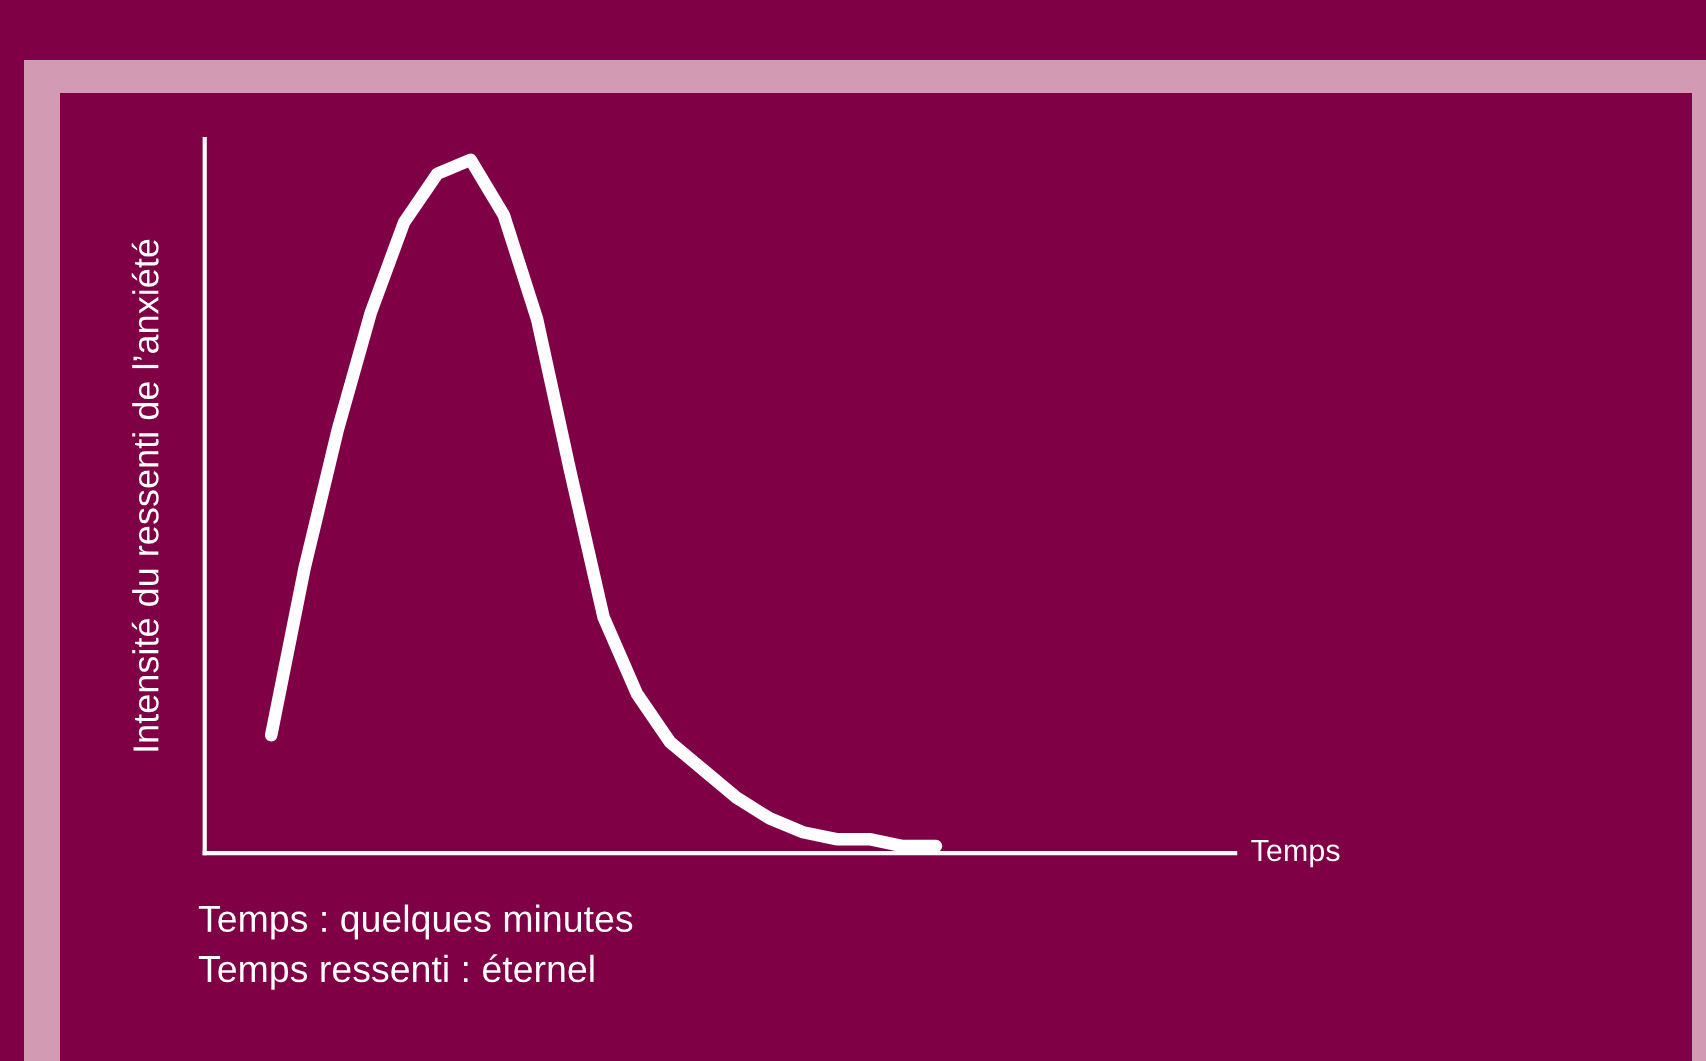 The image size is (1706, 1061). Describe the element at coordinates (396, 972) in the screenshot. I see `text: Temps ressenti : éternel` at that location.